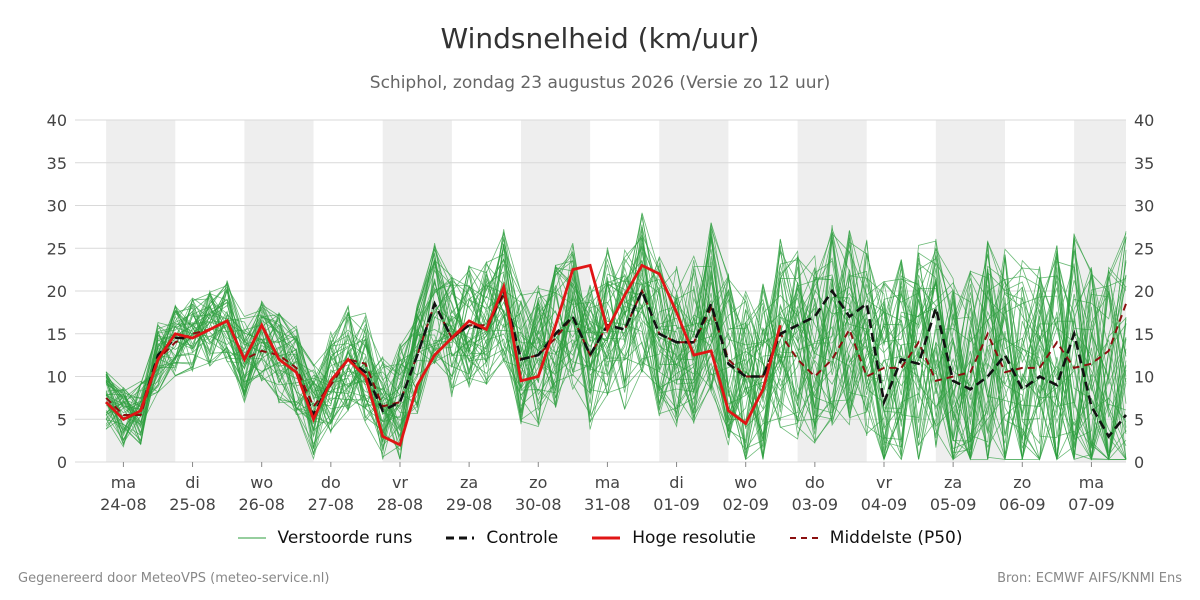 This screenshot has width=1200, height=600. Describe the element at coordinates (896, 538) in the screenshot. I see `legend-label-median: Middelste (P50)` at that location.